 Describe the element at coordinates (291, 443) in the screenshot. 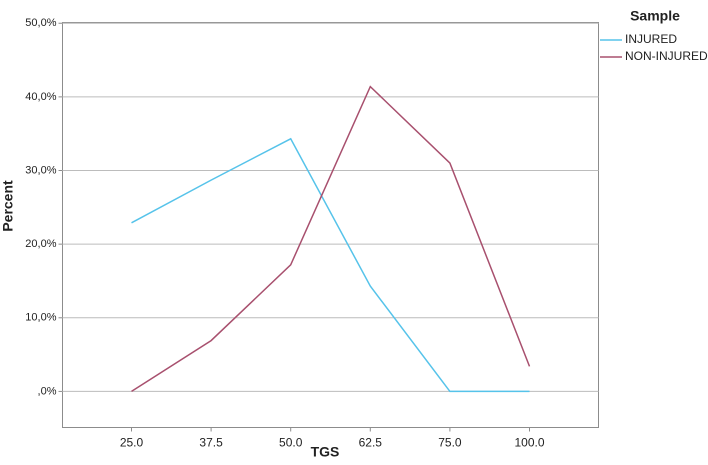

I see `x-tick-label: 50.0` at that location.